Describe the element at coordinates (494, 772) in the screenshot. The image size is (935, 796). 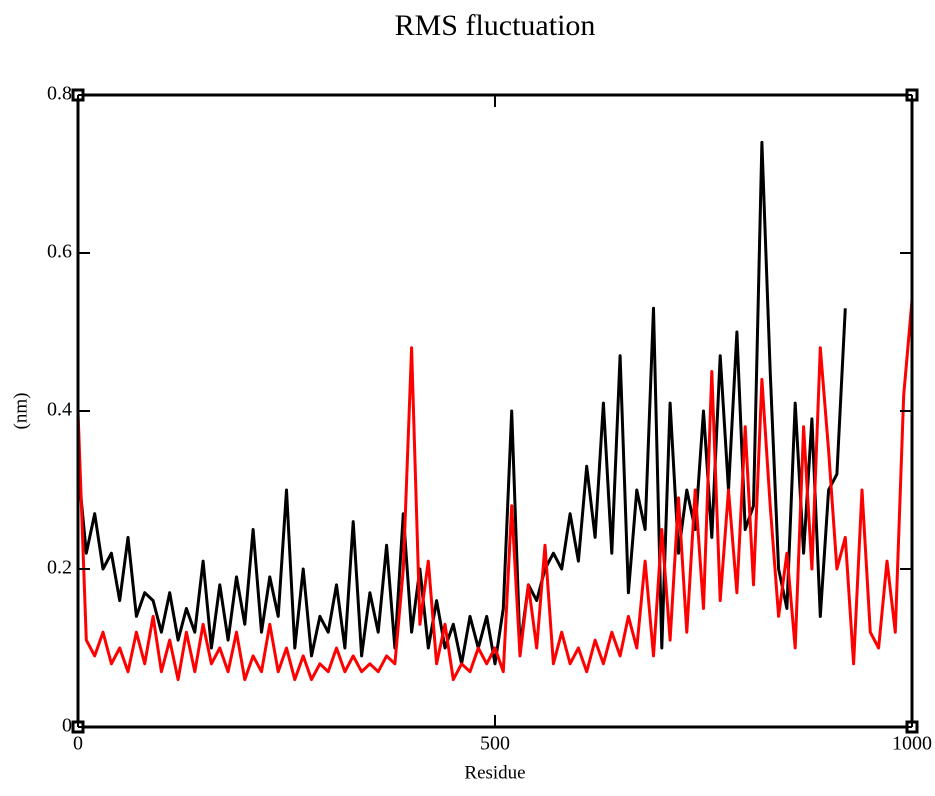
I see `x-axis-label: Residue` at that location.